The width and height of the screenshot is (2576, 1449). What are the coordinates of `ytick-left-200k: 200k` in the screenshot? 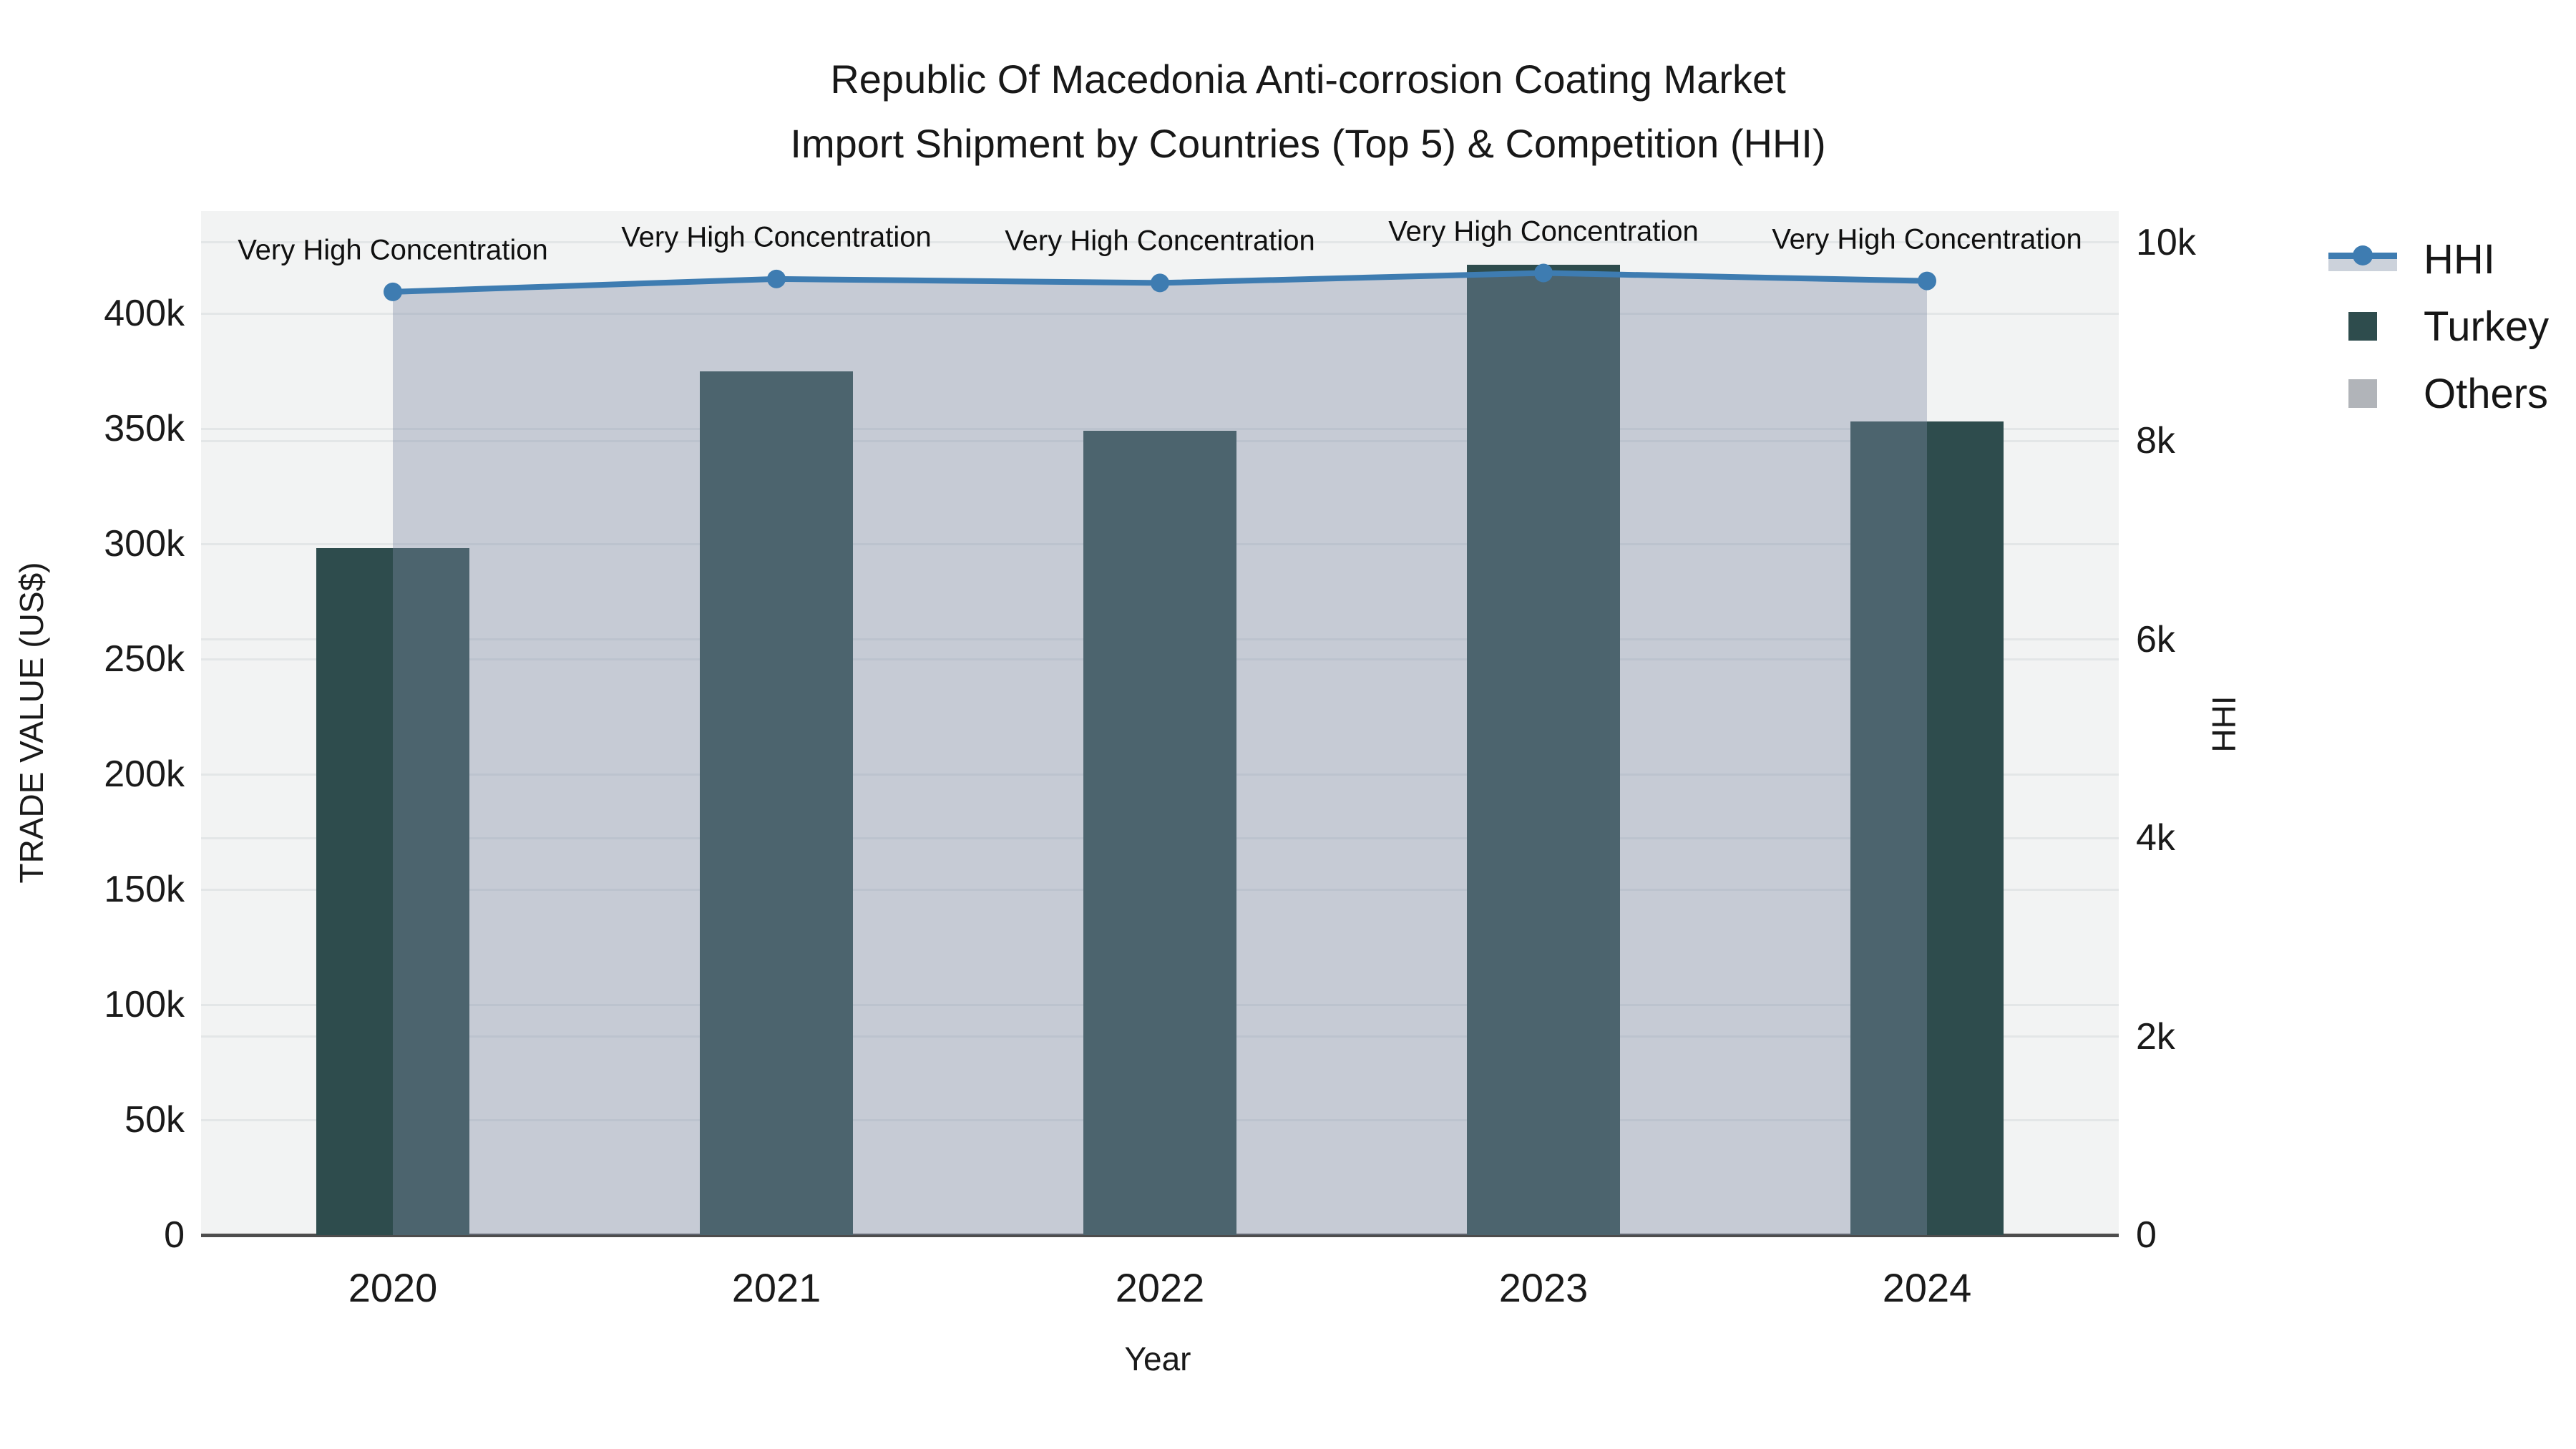 It's located at (144, 774).